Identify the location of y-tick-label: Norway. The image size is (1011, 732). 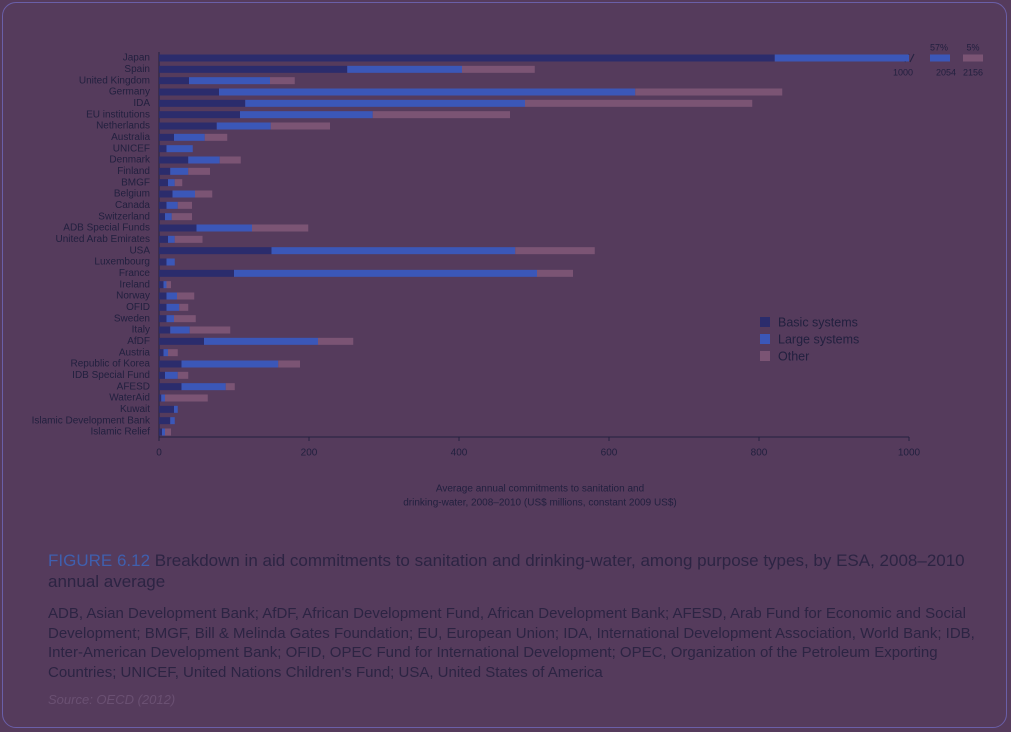
(133, 296).